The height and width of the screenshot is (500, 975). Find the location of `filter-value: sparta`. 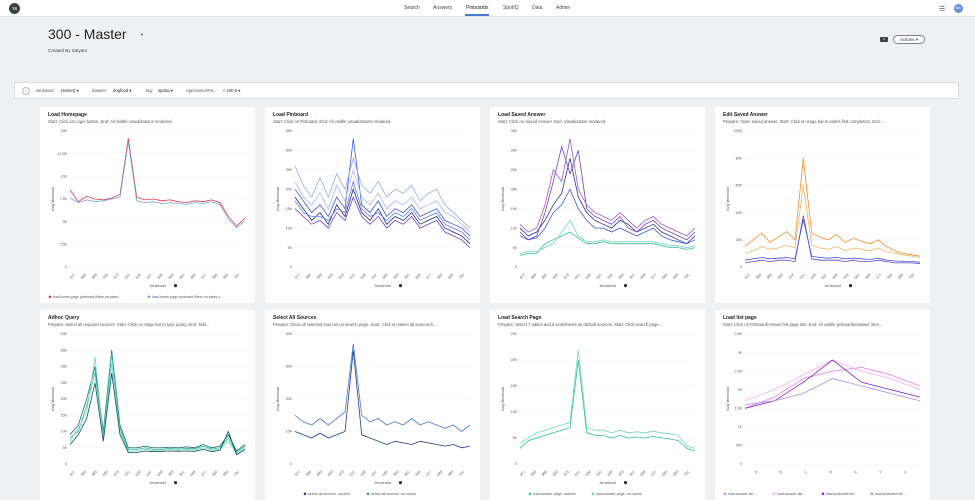

filter-value: sparta is located at coordinates (164, 90).